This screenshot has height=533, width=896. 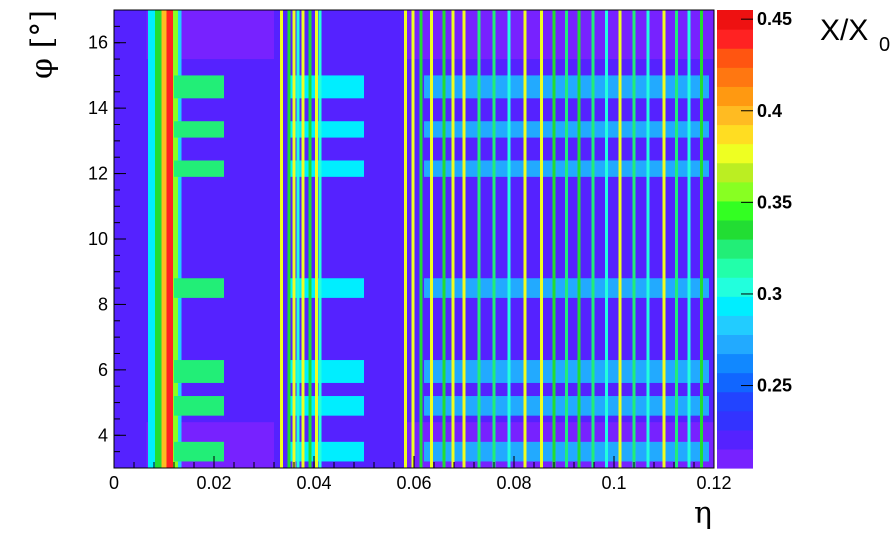 I want to click on colorbar-tick-label: 0.45, so click(x=774, y=19).